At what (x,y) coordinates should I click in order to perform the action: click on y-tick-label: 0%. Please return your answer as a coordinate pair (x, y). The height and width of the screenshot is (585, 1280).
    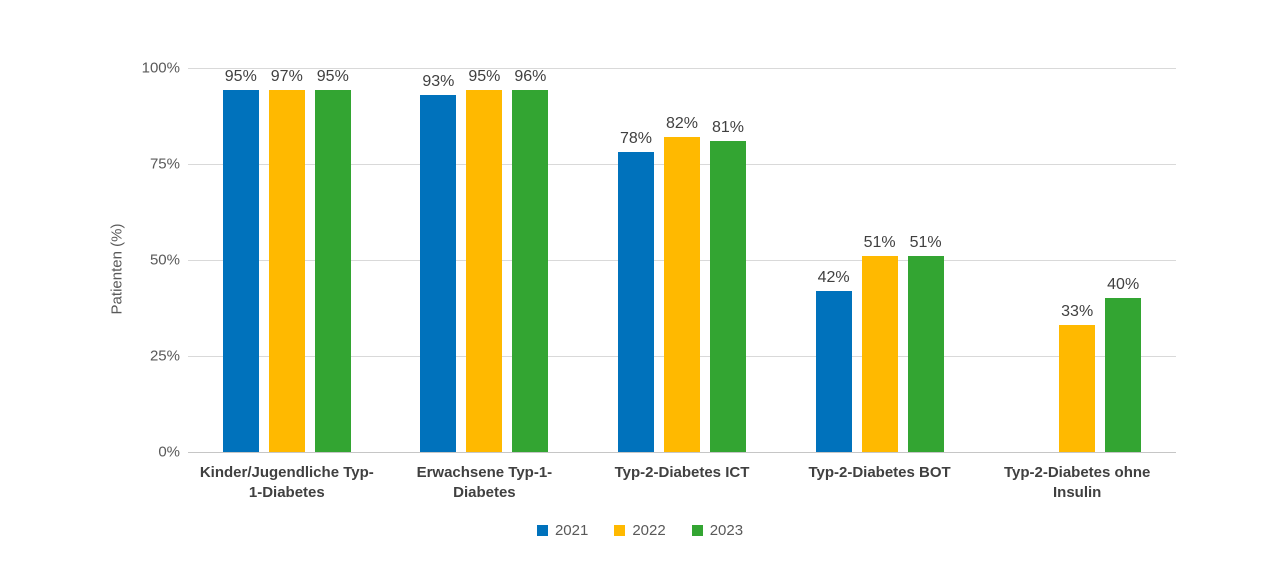
    Looking at the image, I should click on (169, 452).